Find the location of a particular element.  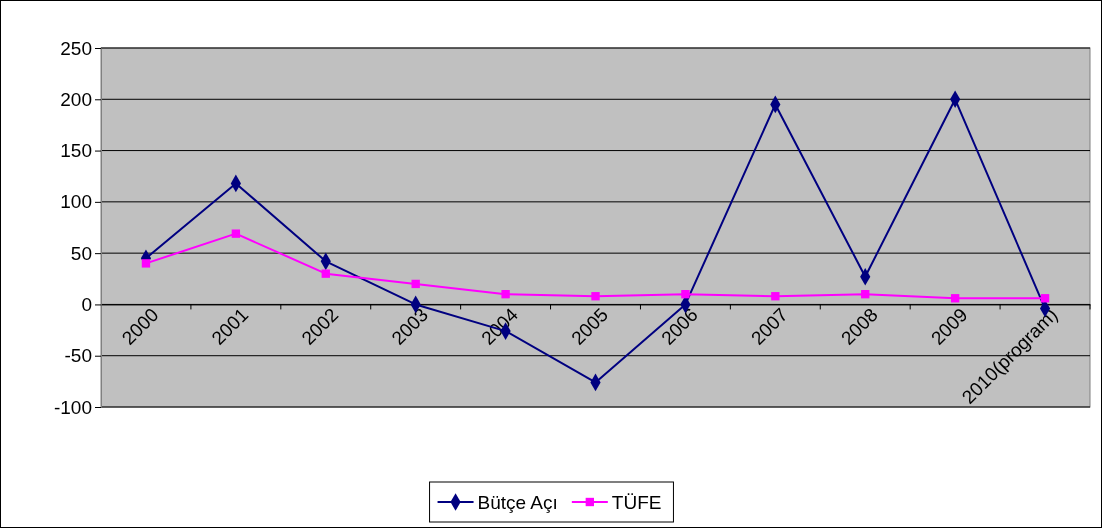

y-tick-label: -100 is located at coordinates (72, 407).